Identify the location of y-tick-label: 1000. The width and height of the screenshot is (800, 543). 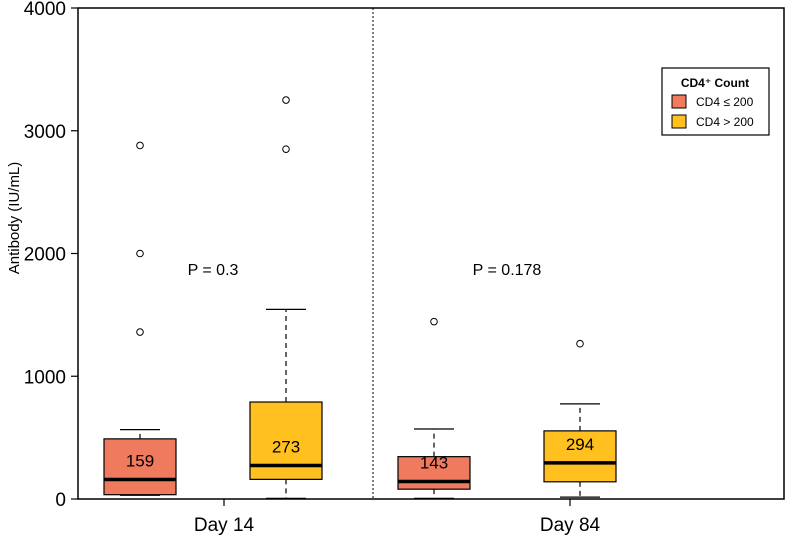
(45, 377).